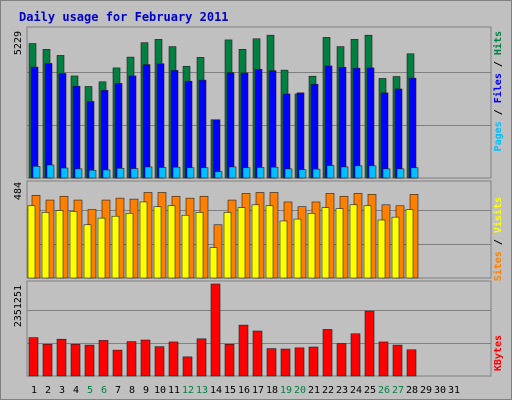 This screenshot has width=512, height=400. Describe the element at coordinates (188, 390) in the screenshot. I see `x-tick-label-12: 12` at that location.